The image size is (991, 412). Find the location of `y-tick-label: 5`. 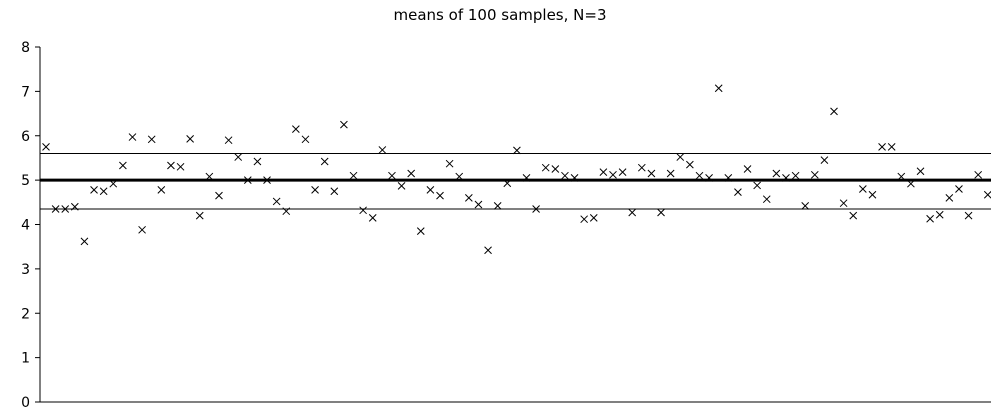

y-tick-label: 5 is located at coordinates (25, 181).